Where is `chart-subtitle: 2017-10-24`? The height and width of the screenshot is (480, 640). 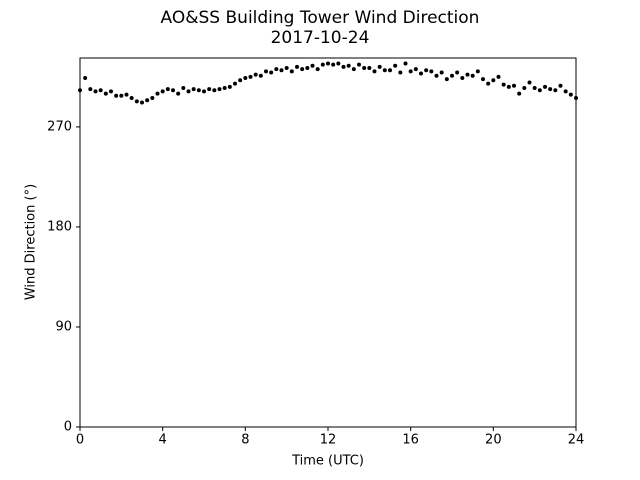 chart-subtitle: 2017-10-24 is located at coordinates (320, 38).